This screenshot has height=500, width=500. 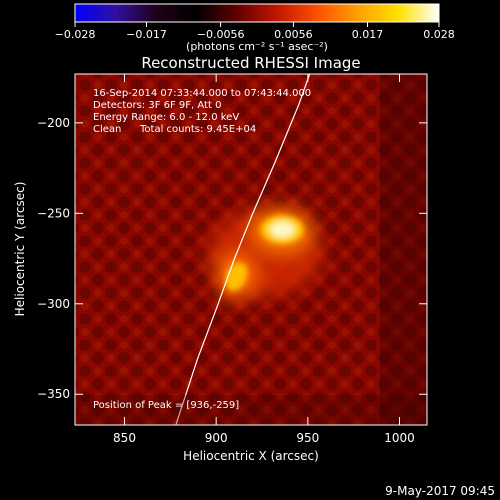 What do you see at coordinates (75, 34) in the screenshot?
I see `colorbar-tick-label: −0.028` at bounding box center [75, 34].